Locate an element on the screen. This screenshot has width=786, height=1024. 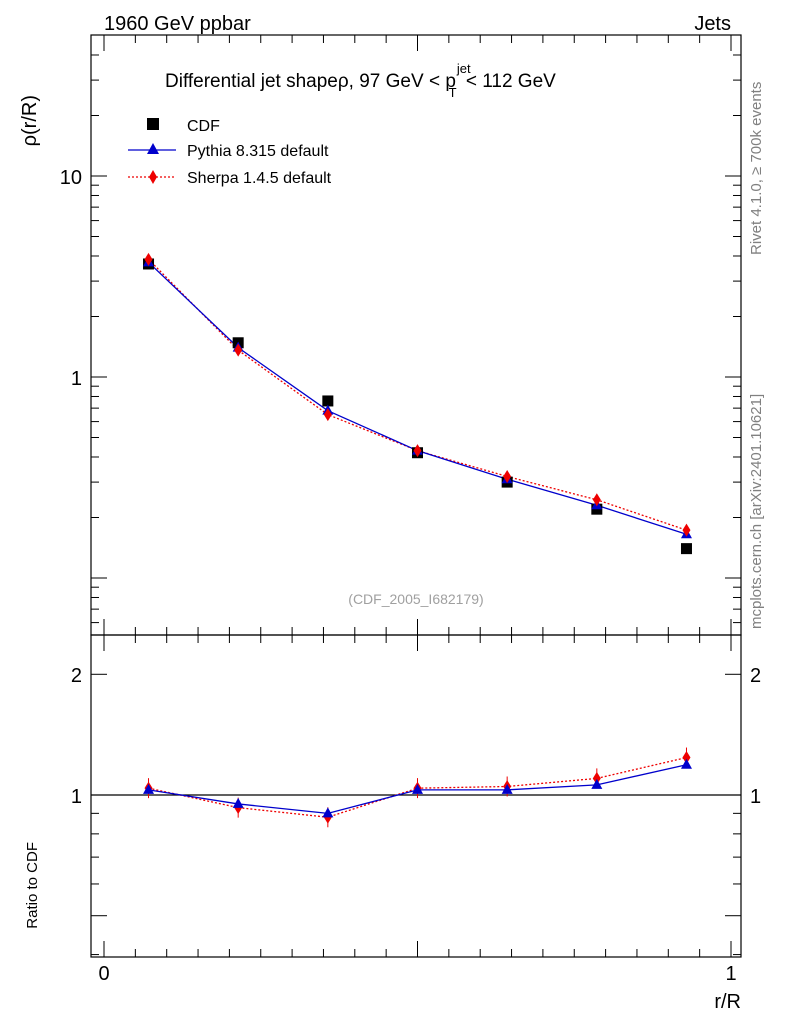
ratio-ytick-label-1-right: 1 is located at coordinates (755, 797).